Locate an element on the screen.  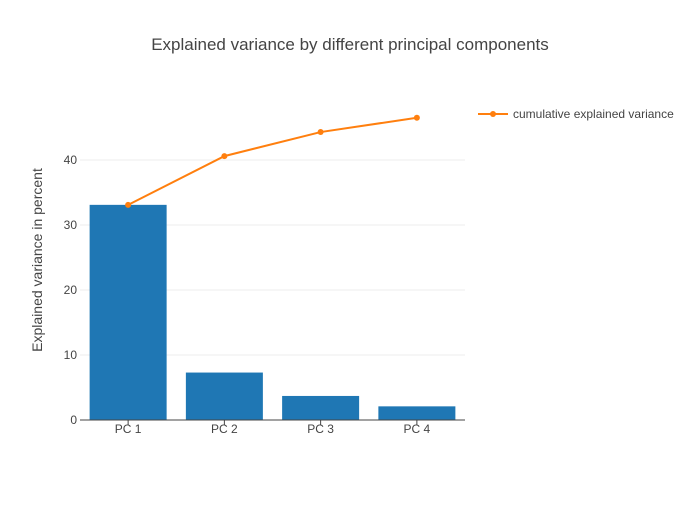
cumulative-line-series is located at coordinates (272, 161).